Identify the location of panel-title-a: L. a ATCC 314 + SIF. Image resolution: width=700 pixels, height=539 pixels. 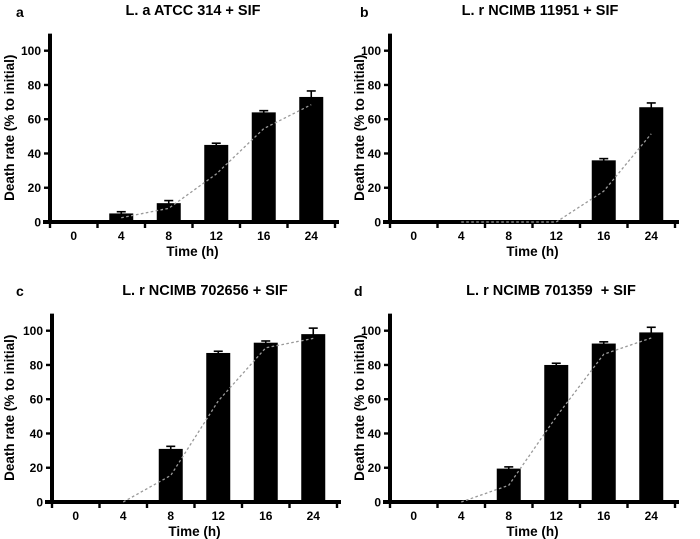
(193, 11).